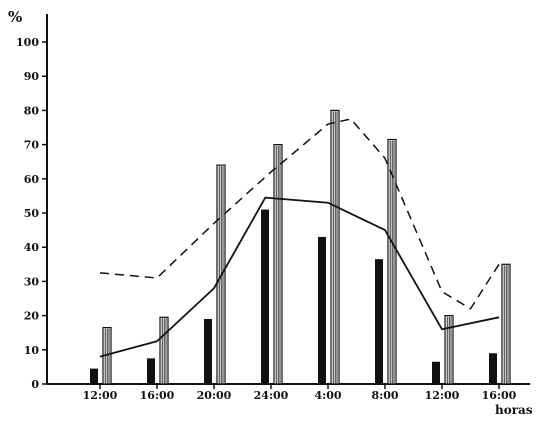 The image size is (550, 425). Describe the element at coordinates (384, 395) in the screenshot. I see `x-tick-label: 8:00` at that location.